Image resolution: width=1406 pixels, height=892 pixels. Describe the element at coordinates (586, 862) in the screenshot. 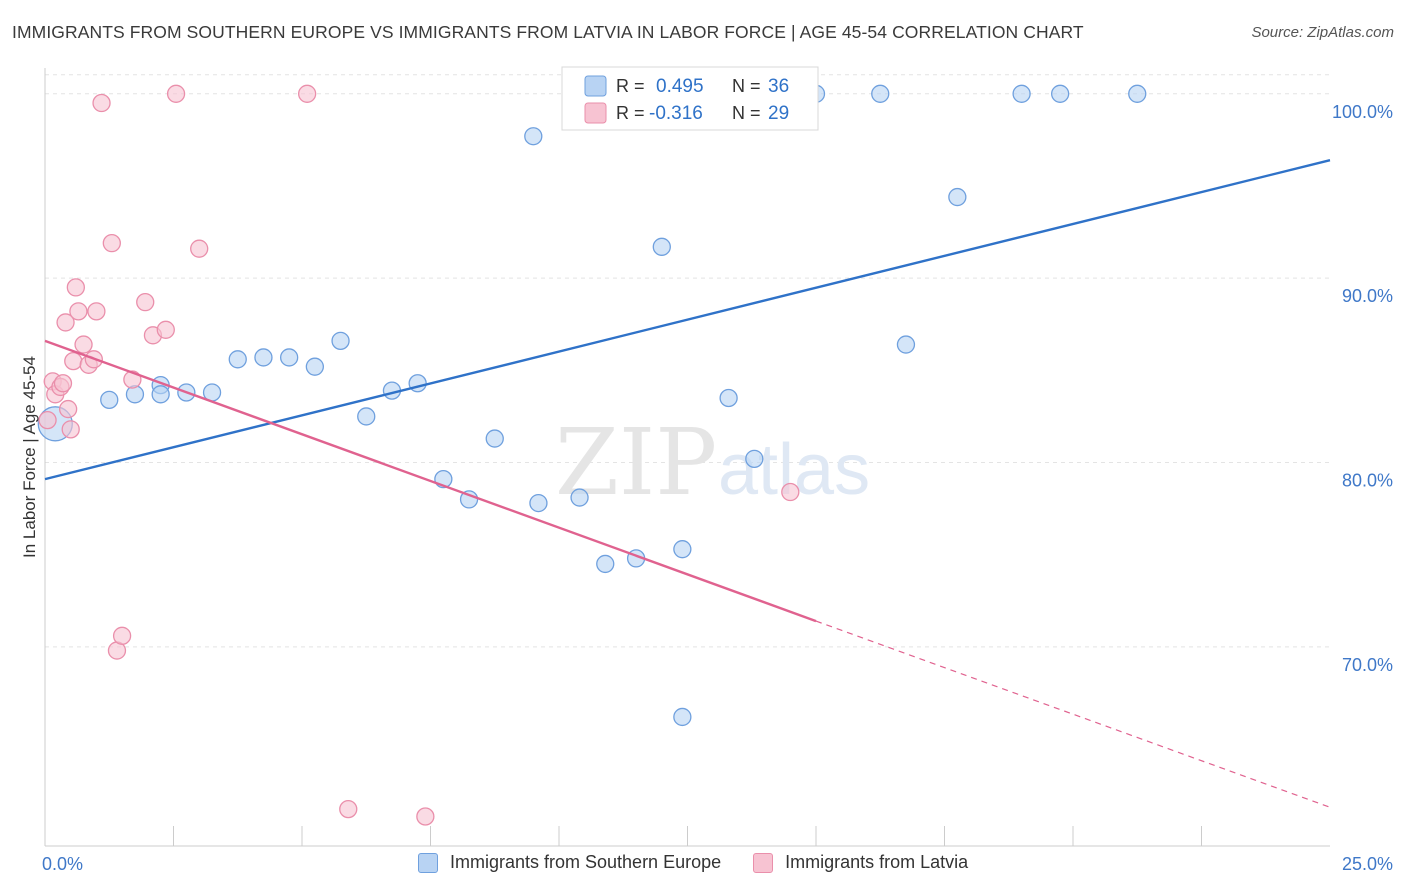

I see `legend-label-southern-europe: Immigrants from Southern Europe` at that location.